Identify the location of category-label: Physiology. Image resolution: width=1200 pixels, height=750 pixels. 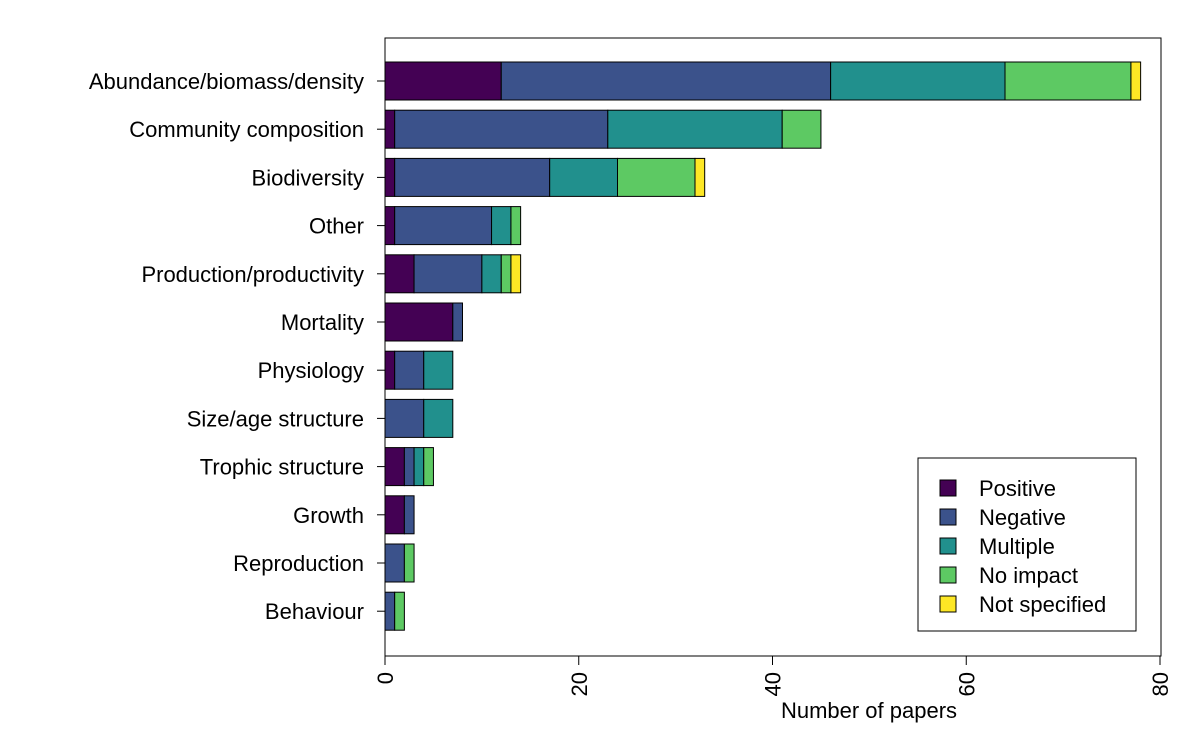
(311, 370).